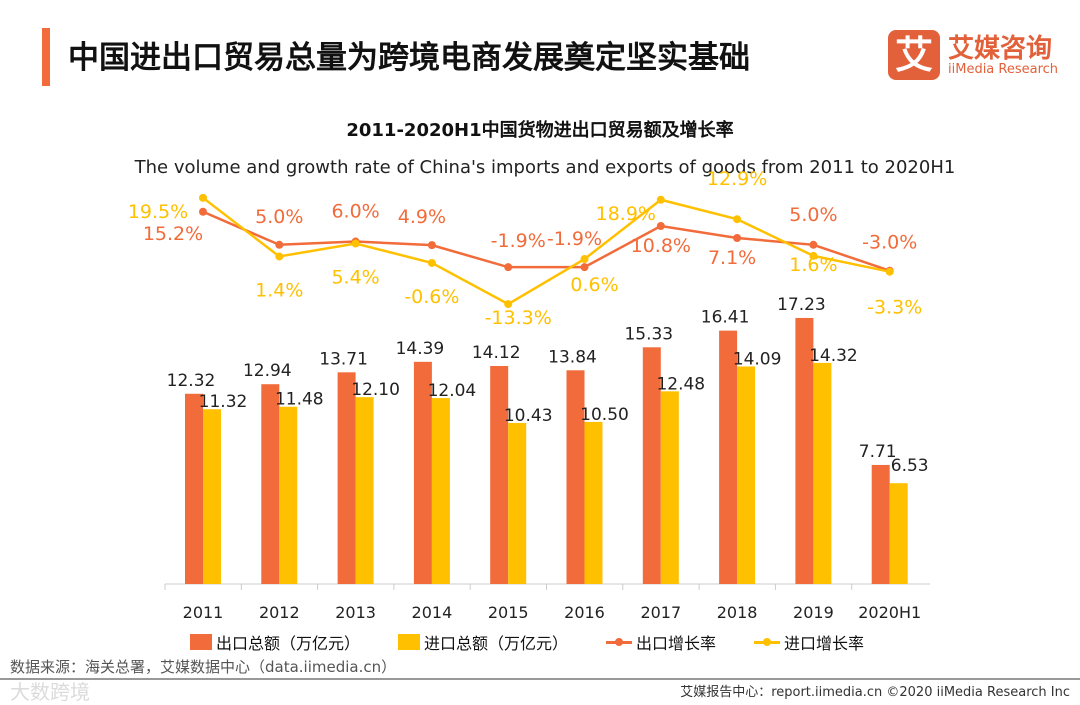 This screenshot has width=1080, height=705. I want to click on page-title: 中国进出口贸易总量为跨境电商发展奠定坚实基础, so click(409, 58).